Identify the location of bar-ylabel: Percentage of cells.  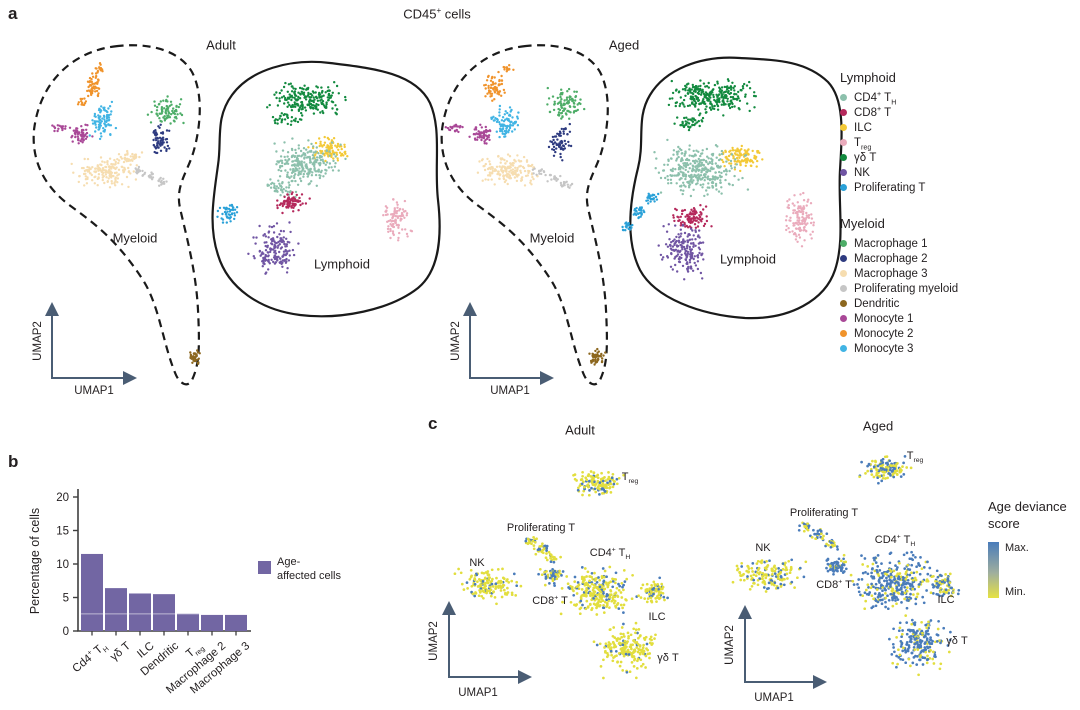
(35, 561).